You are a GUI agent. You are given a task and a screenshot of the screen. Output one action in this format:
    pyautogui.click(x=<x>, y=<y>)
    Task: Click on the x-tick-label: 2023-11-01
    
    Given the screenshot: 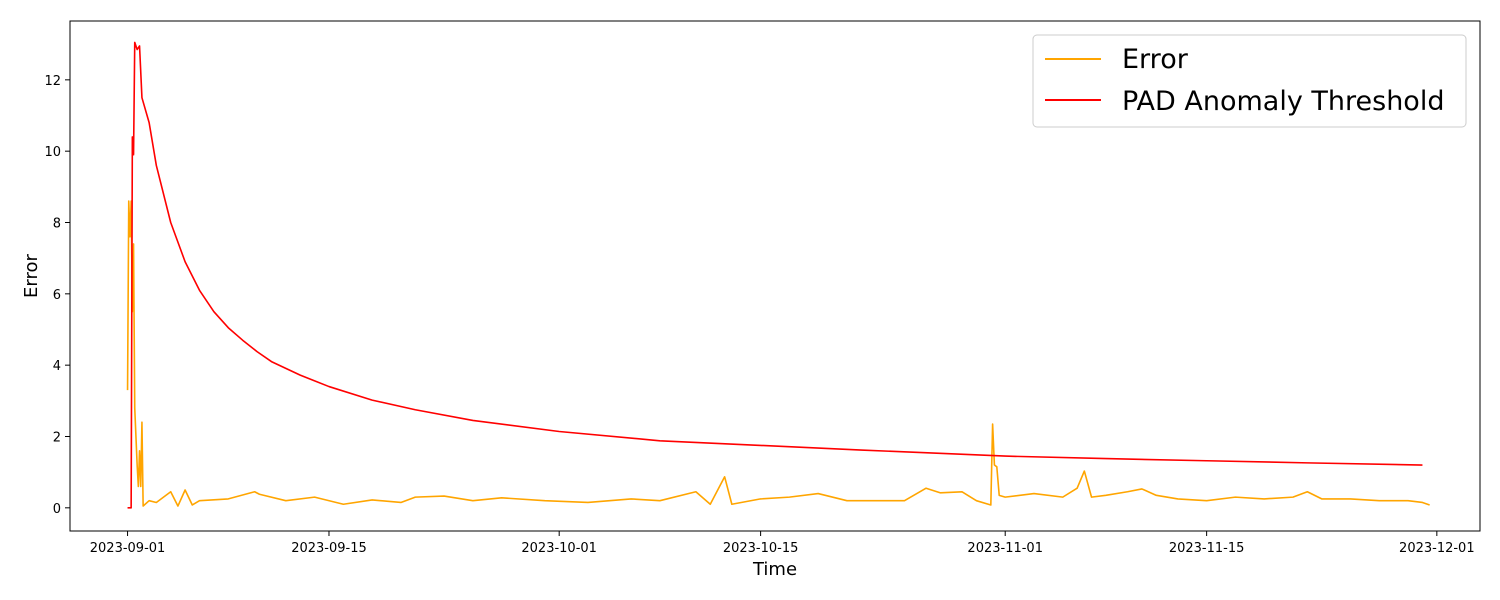 What is the action you would take?
    pyautogui.click(x=1005, y=548)
    